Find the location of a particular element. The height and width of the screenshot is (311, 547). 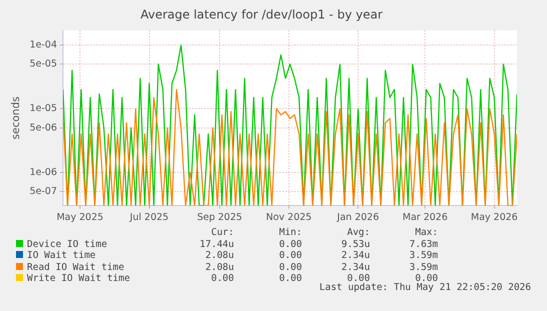

y-tick-label: 1e-04 is located at coordinates (44, 45).